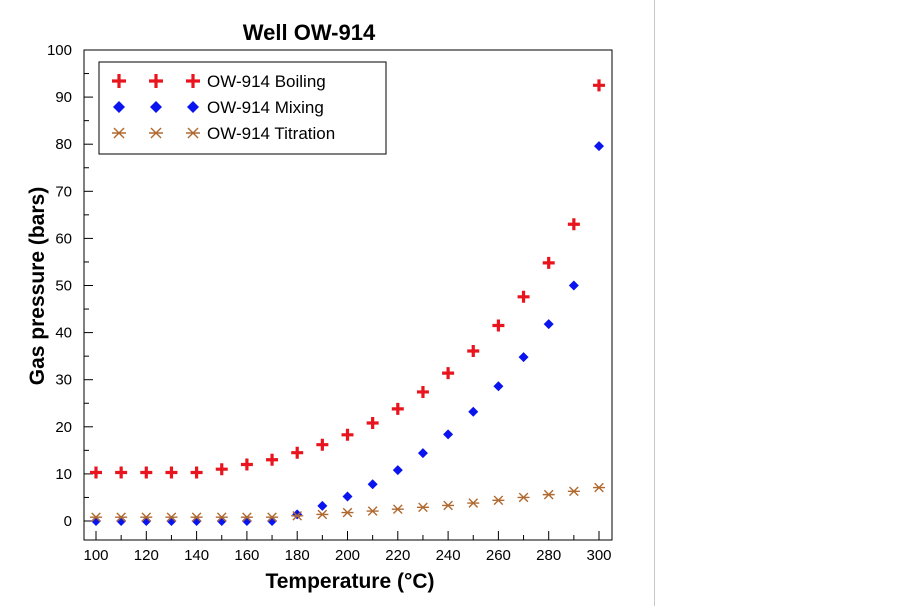  I want to click on x-tick-label: 220, so click(397, 555).